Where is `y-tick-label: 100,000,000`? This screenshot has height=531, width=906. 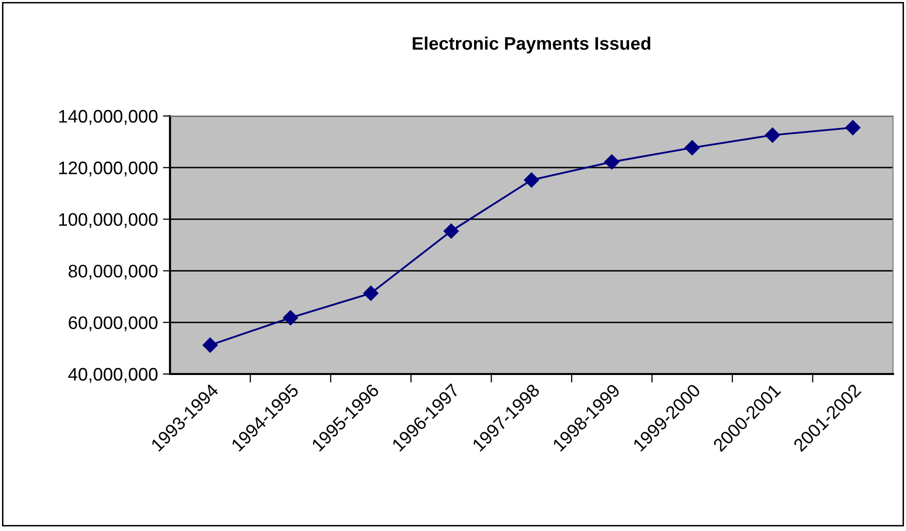
y-tick-label: 100,000,000 is located at coordinates (108, 220).